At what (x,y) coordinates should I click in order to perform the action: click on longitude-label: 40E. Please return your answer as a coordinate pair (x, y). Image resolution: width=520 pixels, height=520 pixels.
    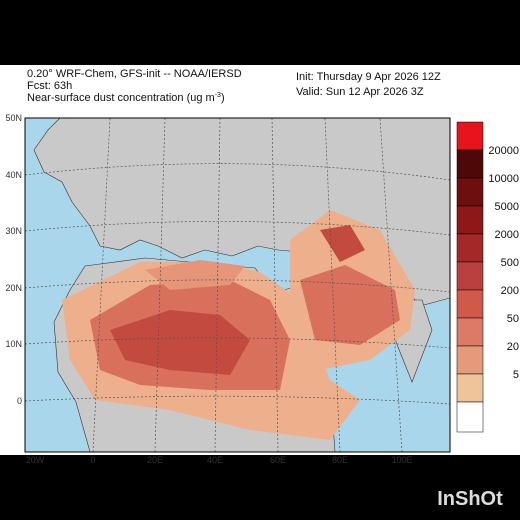
    Looking at the image, I should click on (215, 460).